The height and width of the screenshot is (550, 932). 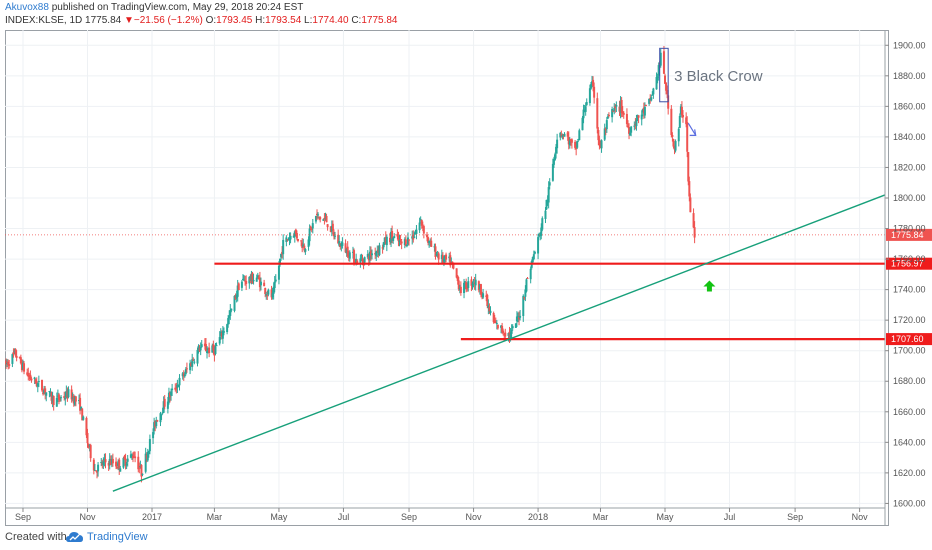 I want to click on y-tick-label: 1600.00, so click(x=909, y=503).